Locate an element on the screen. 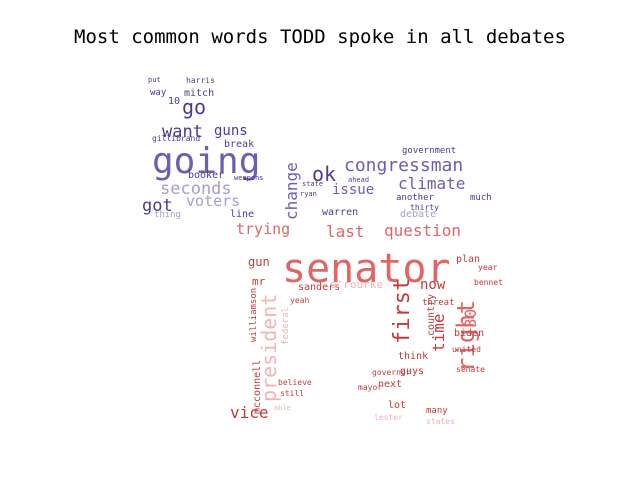  cloud-word: trying is located at coordinates (263, 229).